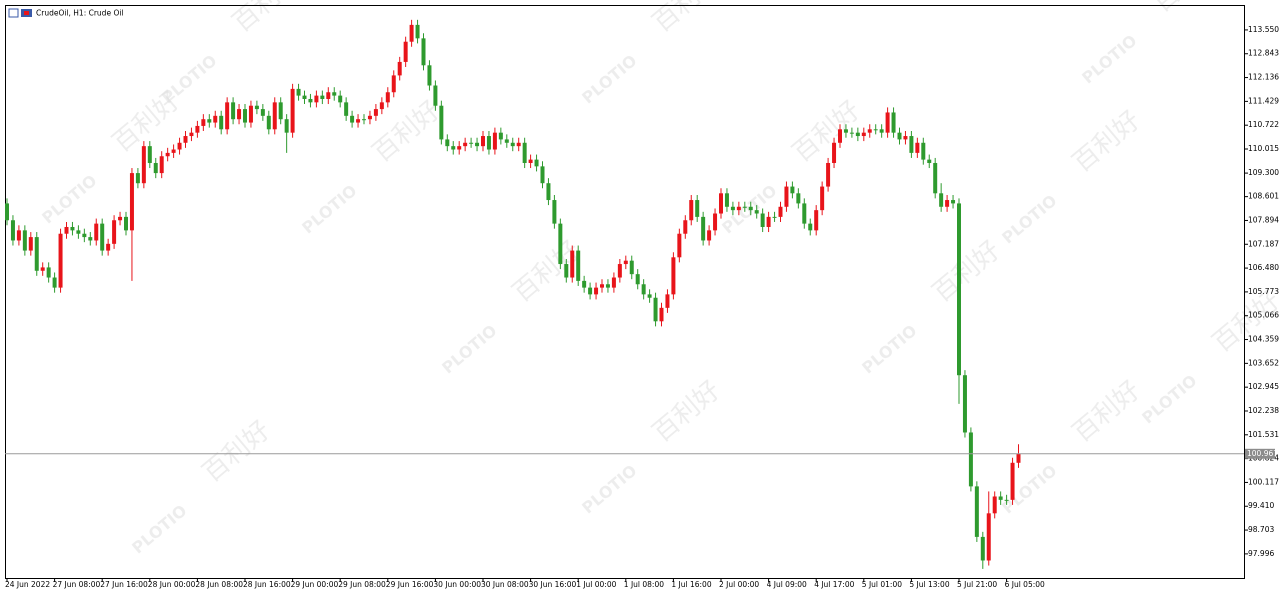 This screenshot has height=597, width=1288. What do you see at coordinates (505, 584) in the screenshot?
I see `x-tick-label: 30 Jun 08:00` at bounding box center [505, 584].